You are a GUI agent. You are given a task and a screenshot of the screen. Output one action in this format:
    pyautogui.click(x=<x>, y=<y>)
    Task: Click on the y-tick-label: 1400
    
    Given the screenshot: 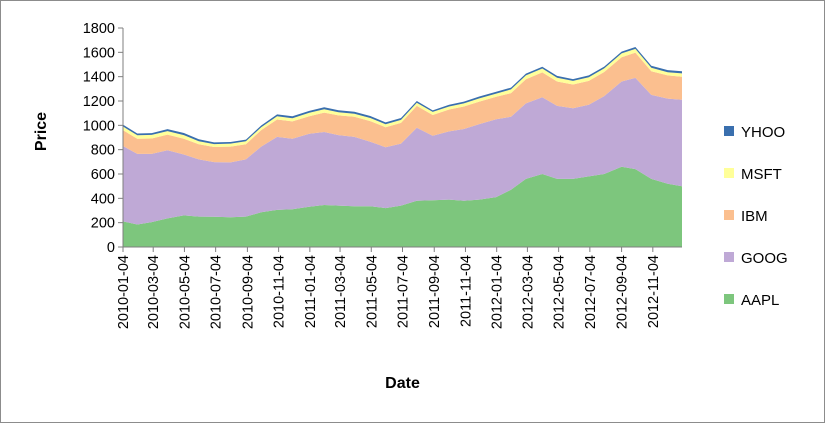 What is the action you would take?
    pyautogui.click(x=99, y=78)
    